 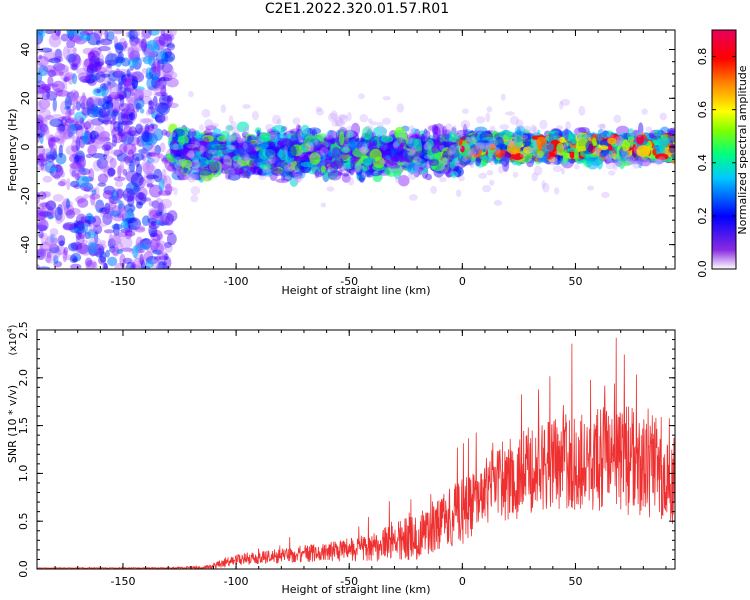 What do you see at coordinates (23, 569) in the screenshot?
I see `y-tick-label: 0.0` at bounding box center [23, 569].